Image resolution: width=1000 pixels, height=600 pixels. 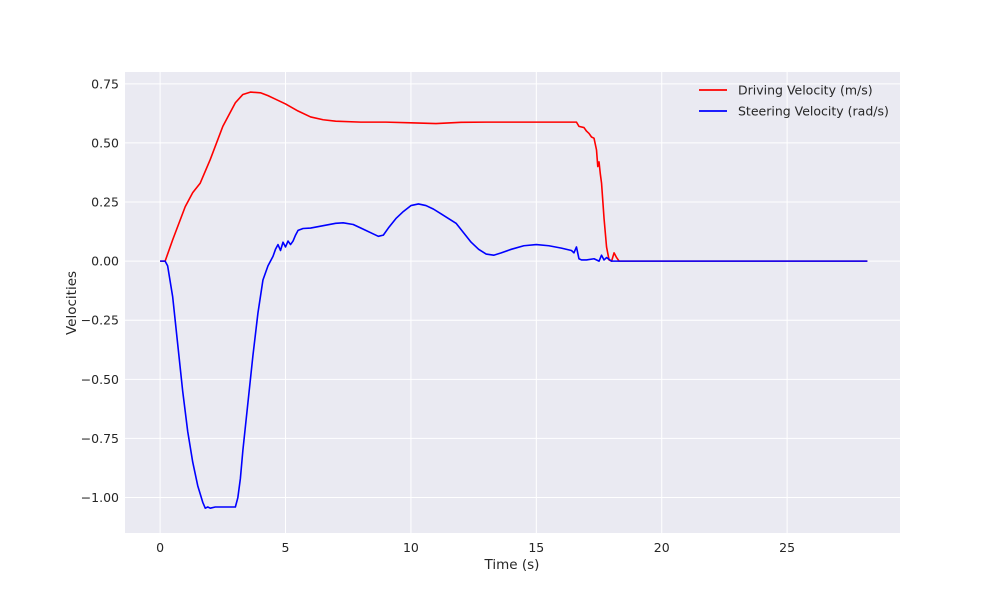 What do you see at coordinates (813, 111) in the screenshot?
I see `legend-label-1: Steering Velocity (rad/s)` at bounding box center [813, 111].